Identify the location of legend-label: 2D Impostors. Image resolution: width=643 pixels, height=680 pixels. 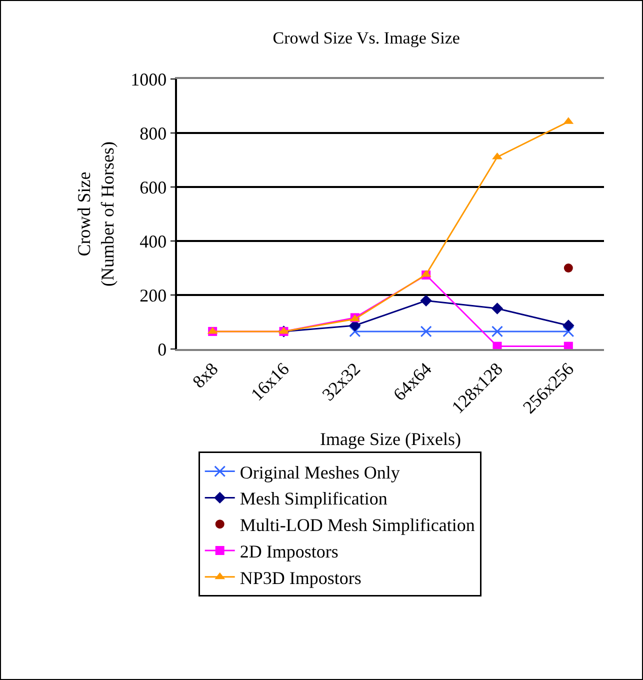
(289, 552).